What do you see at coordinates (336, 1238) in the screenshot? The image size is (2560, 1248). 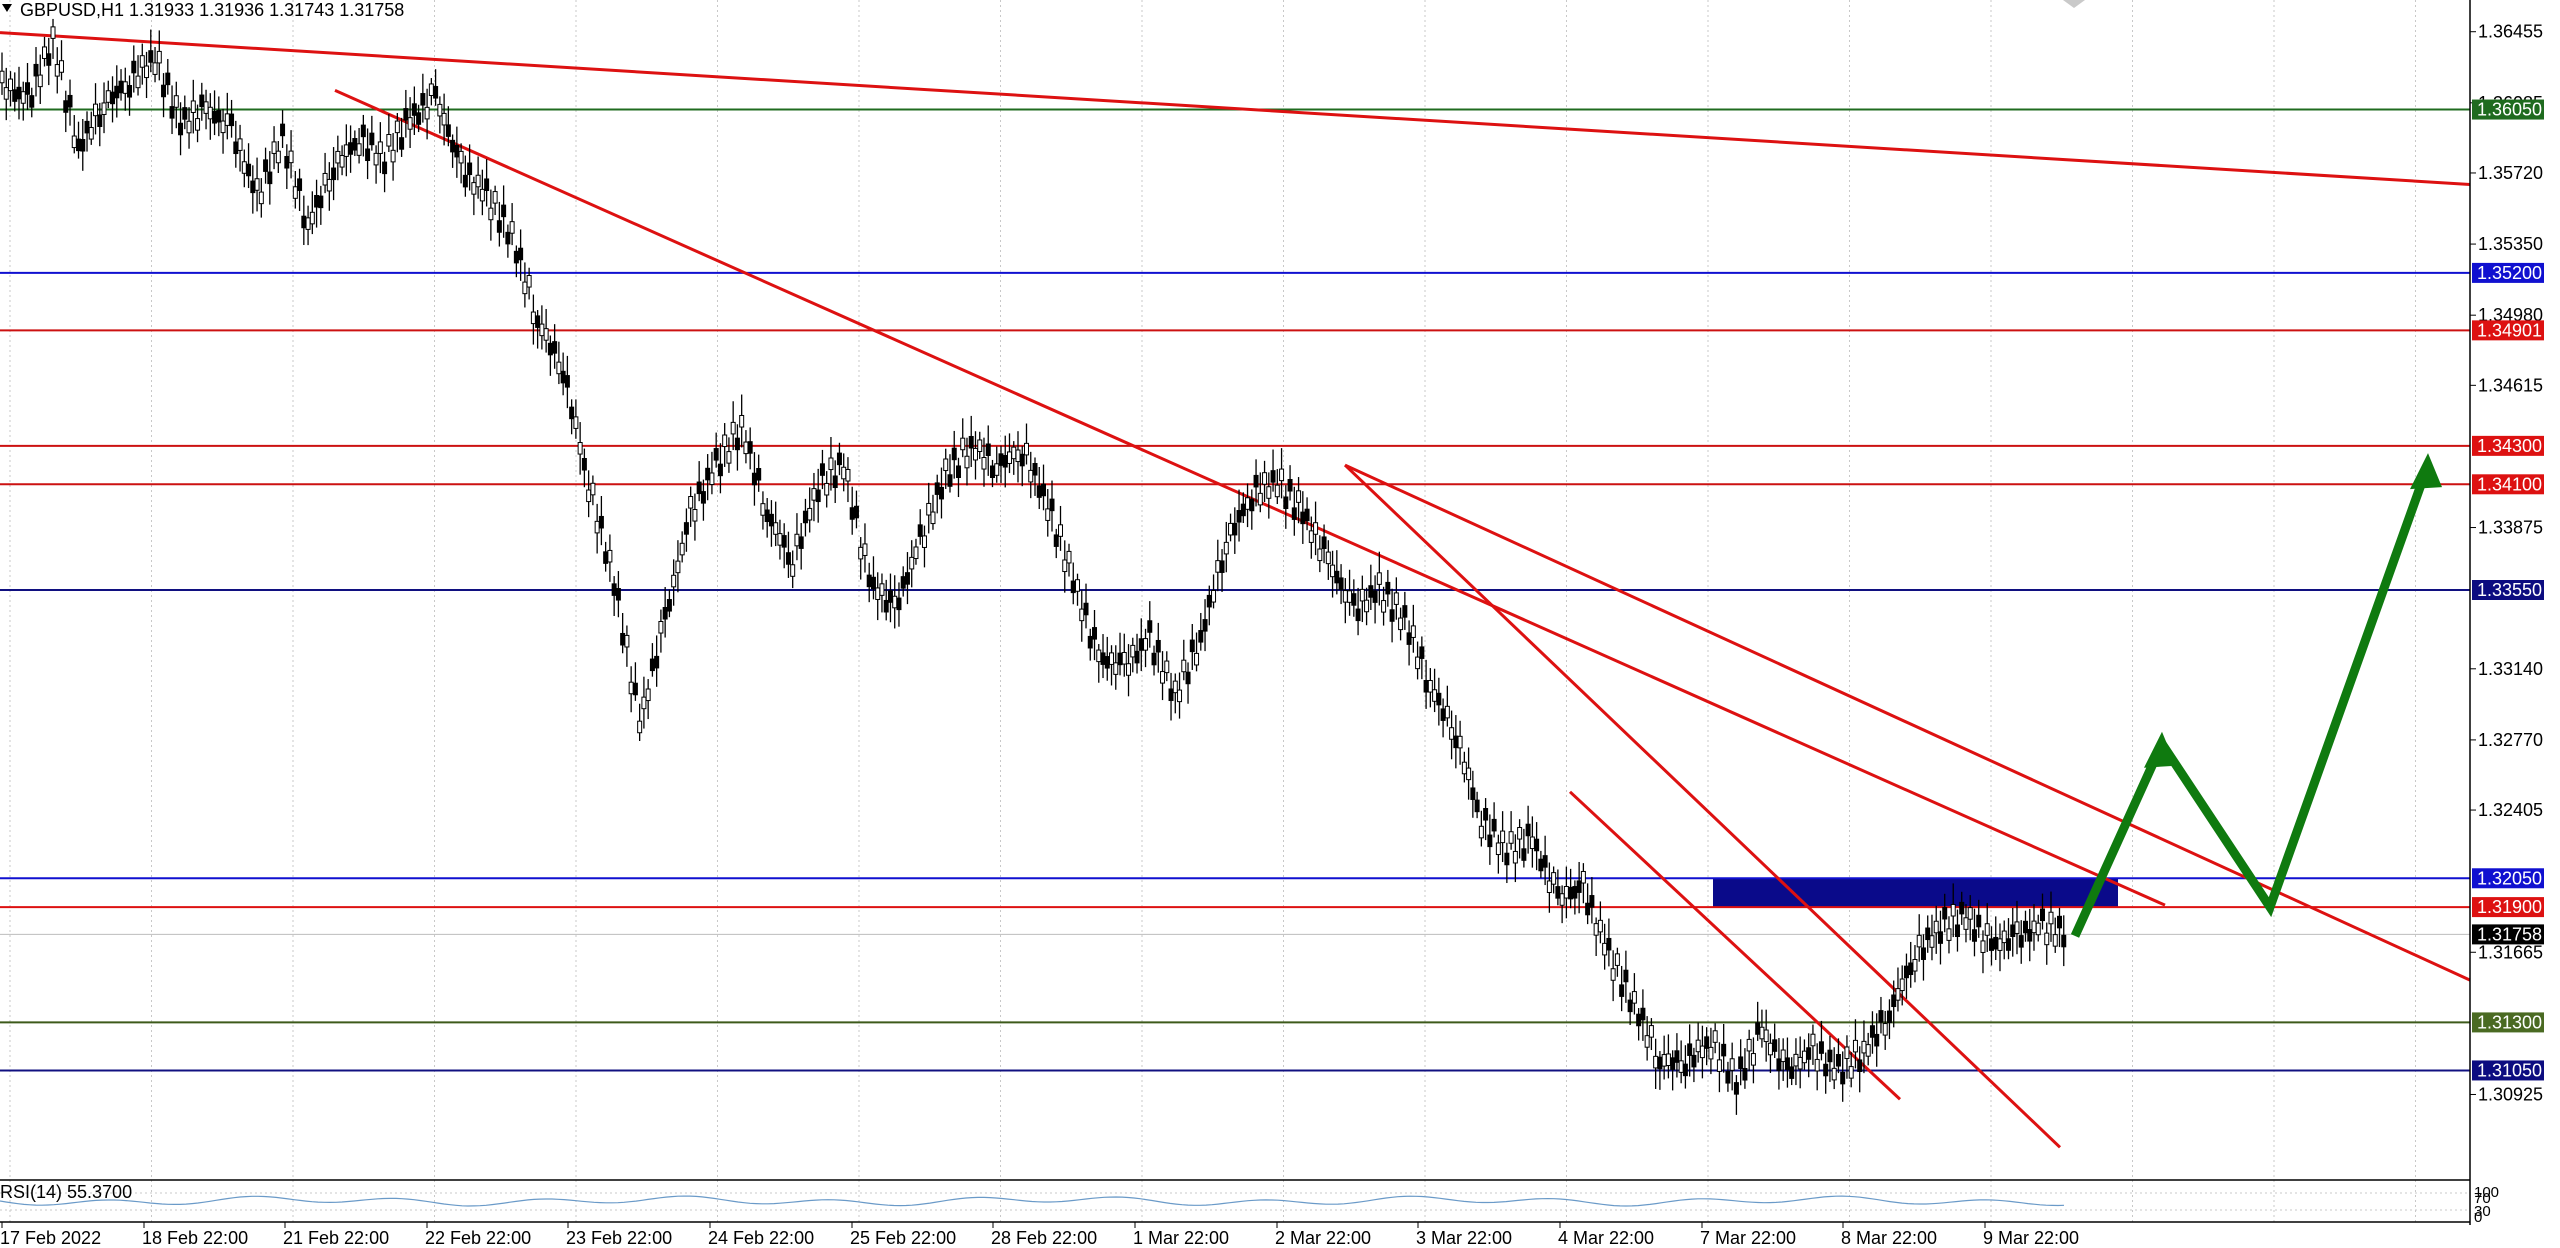 I see `time-tick-label: 21 Feb 22:00` at bounding box center [336, 1238].